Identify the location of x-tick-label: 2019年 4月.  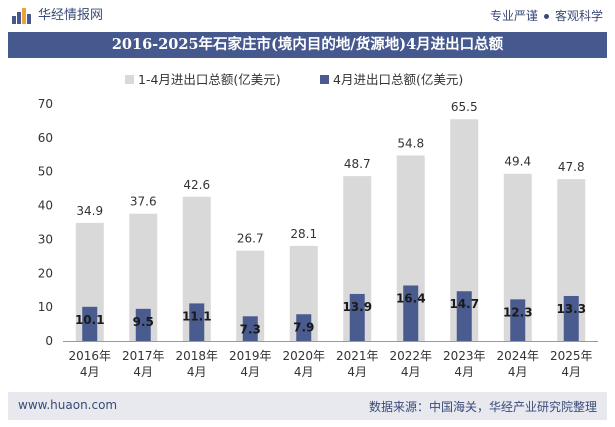
(250, 364).